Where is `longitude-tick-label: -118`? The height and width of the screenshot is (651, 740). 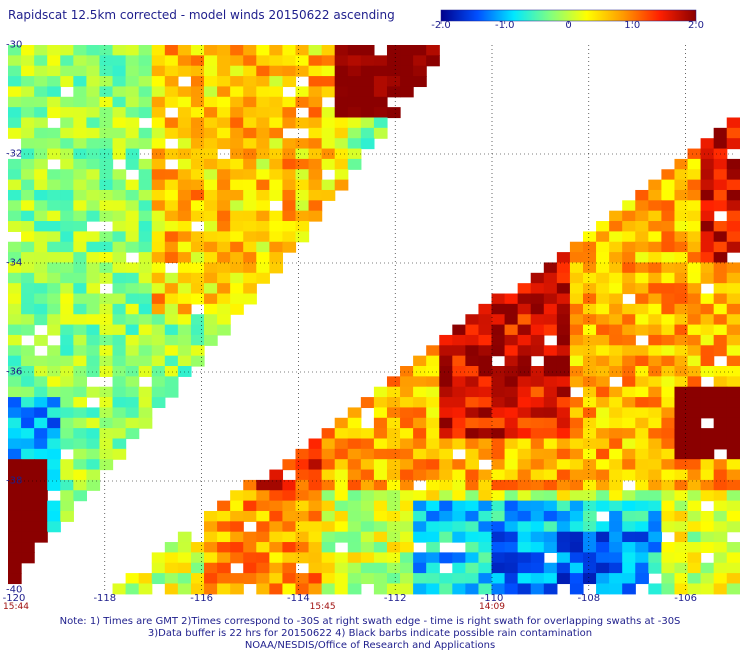
longitude-tick-label: -118 is located at coordinates (105, 598).